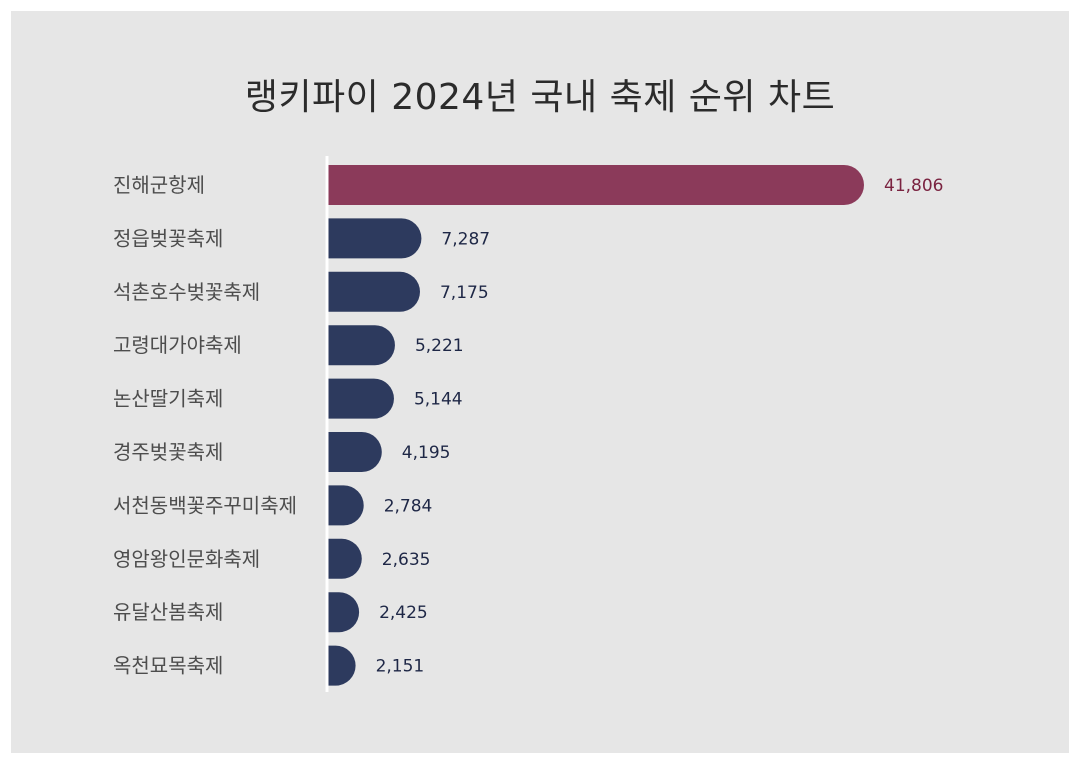 This screenshot has height=764, width=1080. I want to click on chart-title: 랭키파이 2024년 국내 축제 순위 차트, so click(540, 97).